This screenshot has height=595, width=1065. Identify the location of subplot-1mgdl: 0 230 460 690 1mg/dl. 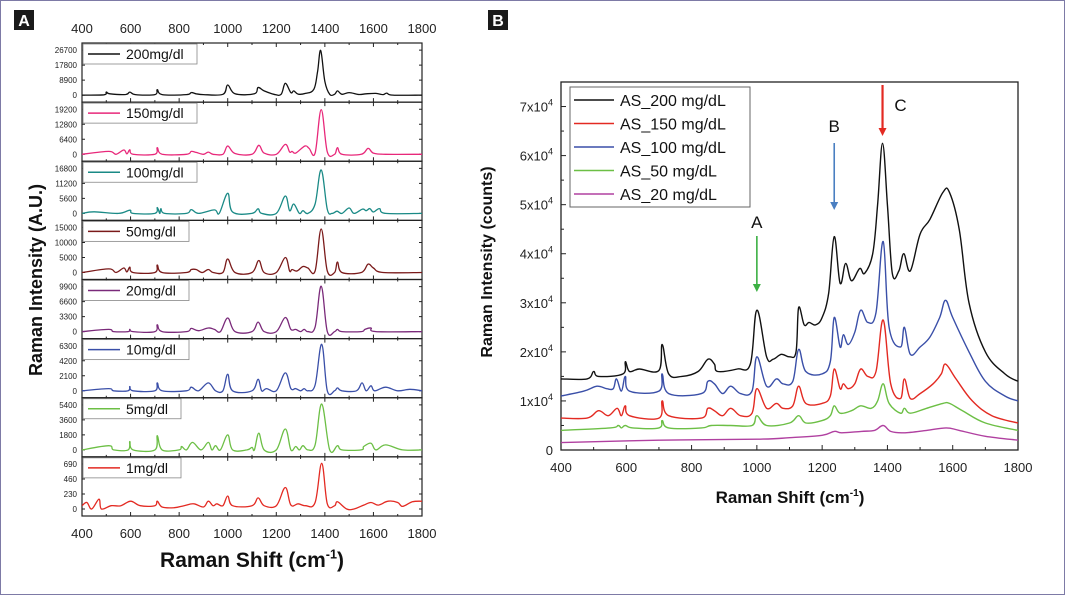
(243, 486).